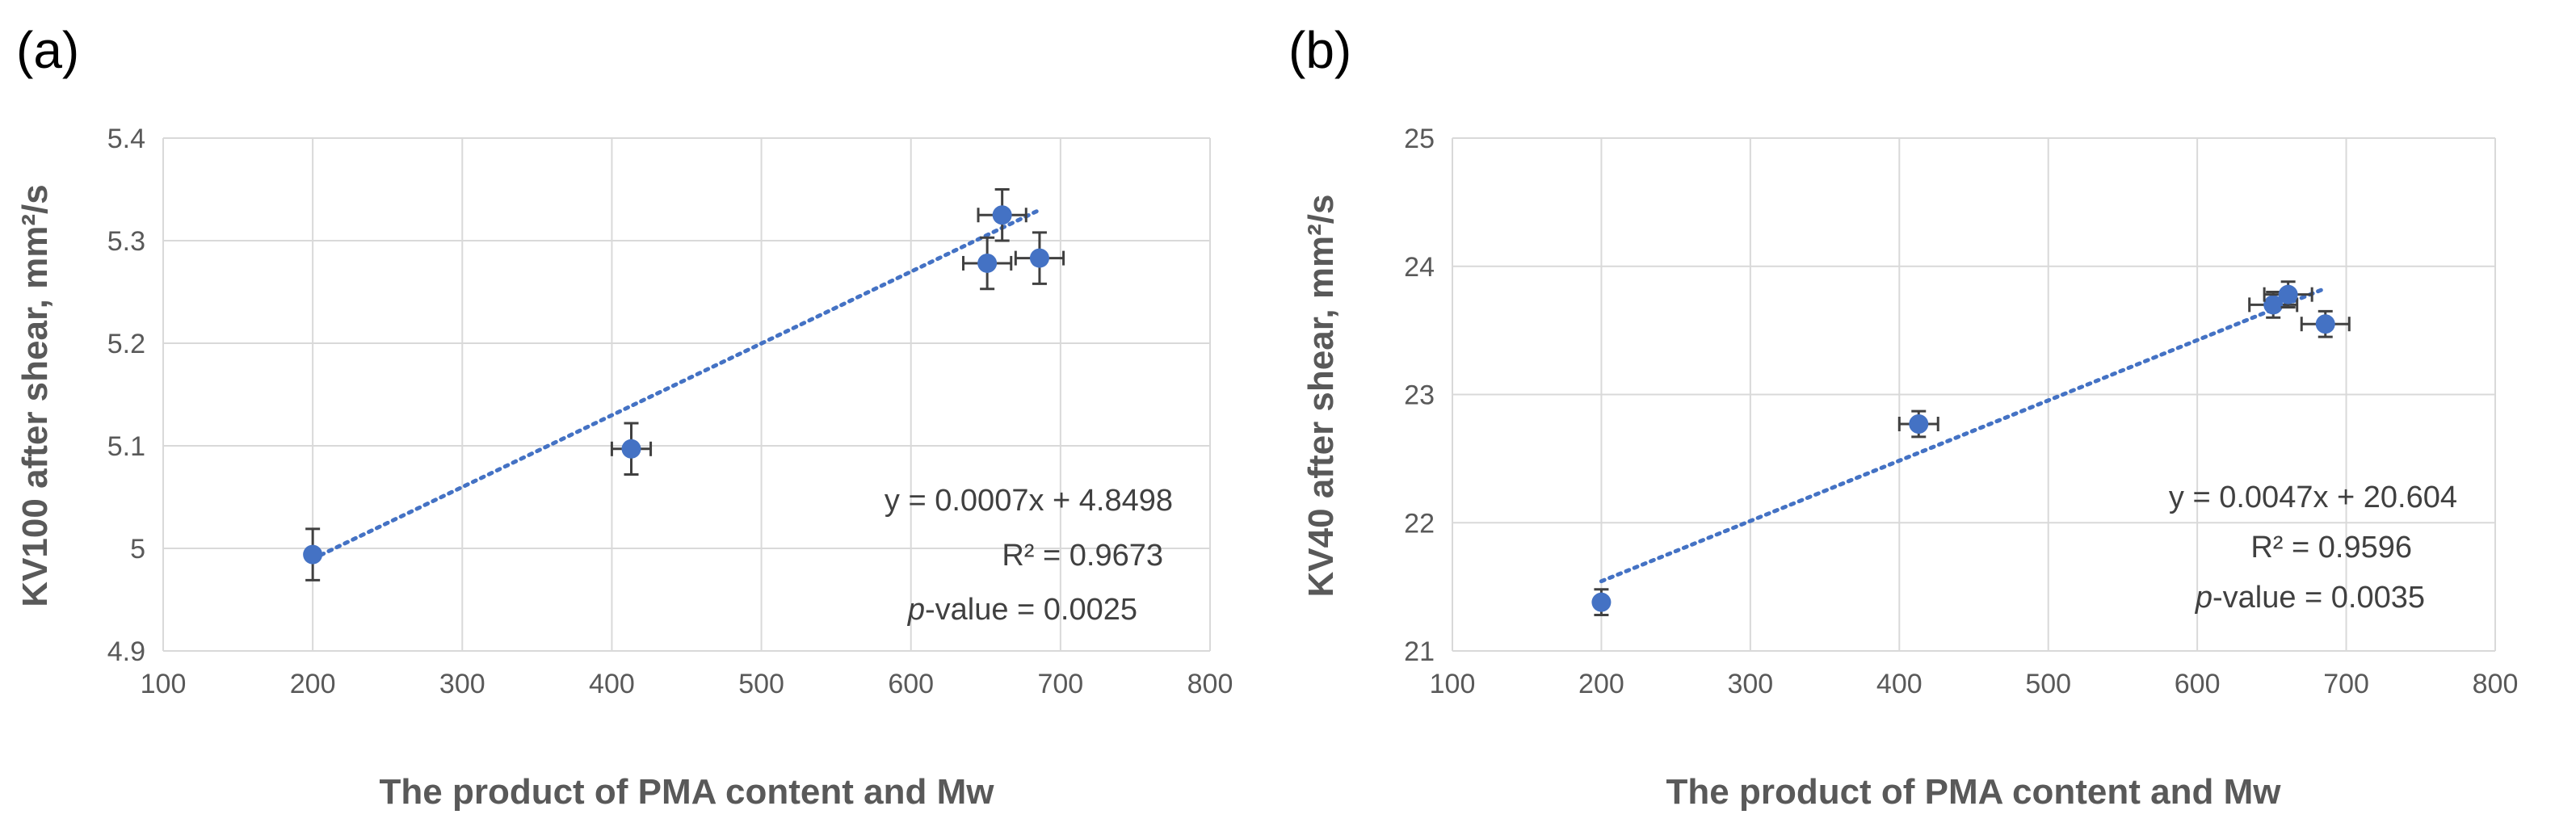 This screenshot has width=2576, height=827. I want to click on y-tick-label: 4.9, so click(126, 651).